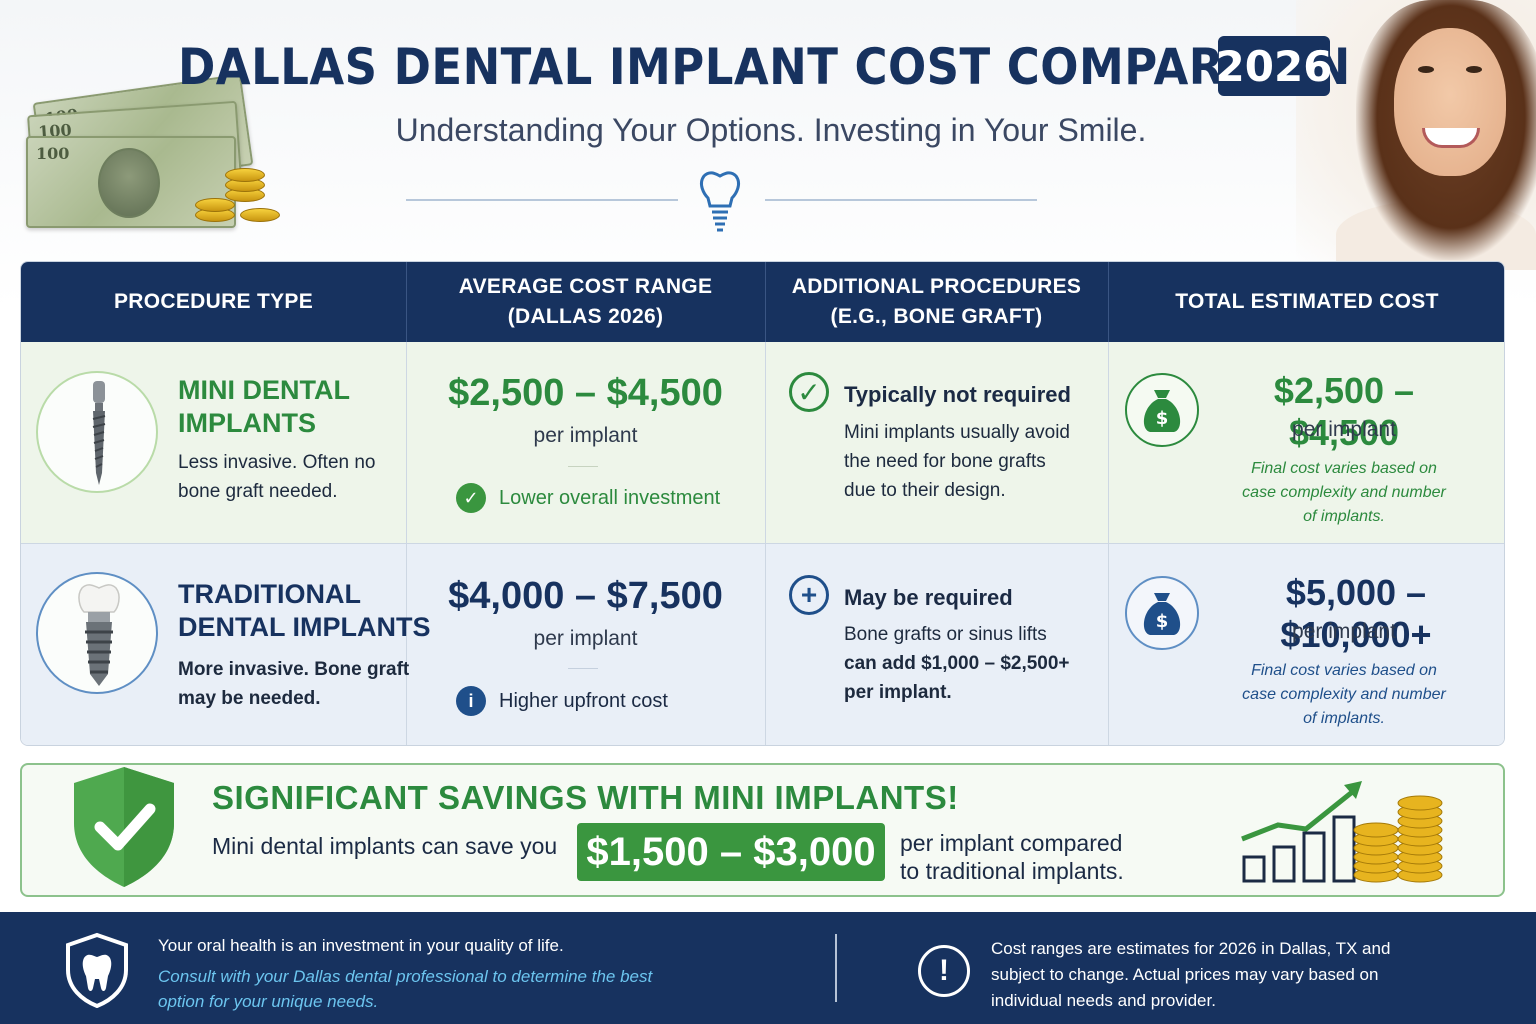 The height and width of the screenshot is (1024, 1536). Describe the element at coordinates (1344, 411) in the screenshot. I see `mini-total: $2,500 – $4,500` at that location.